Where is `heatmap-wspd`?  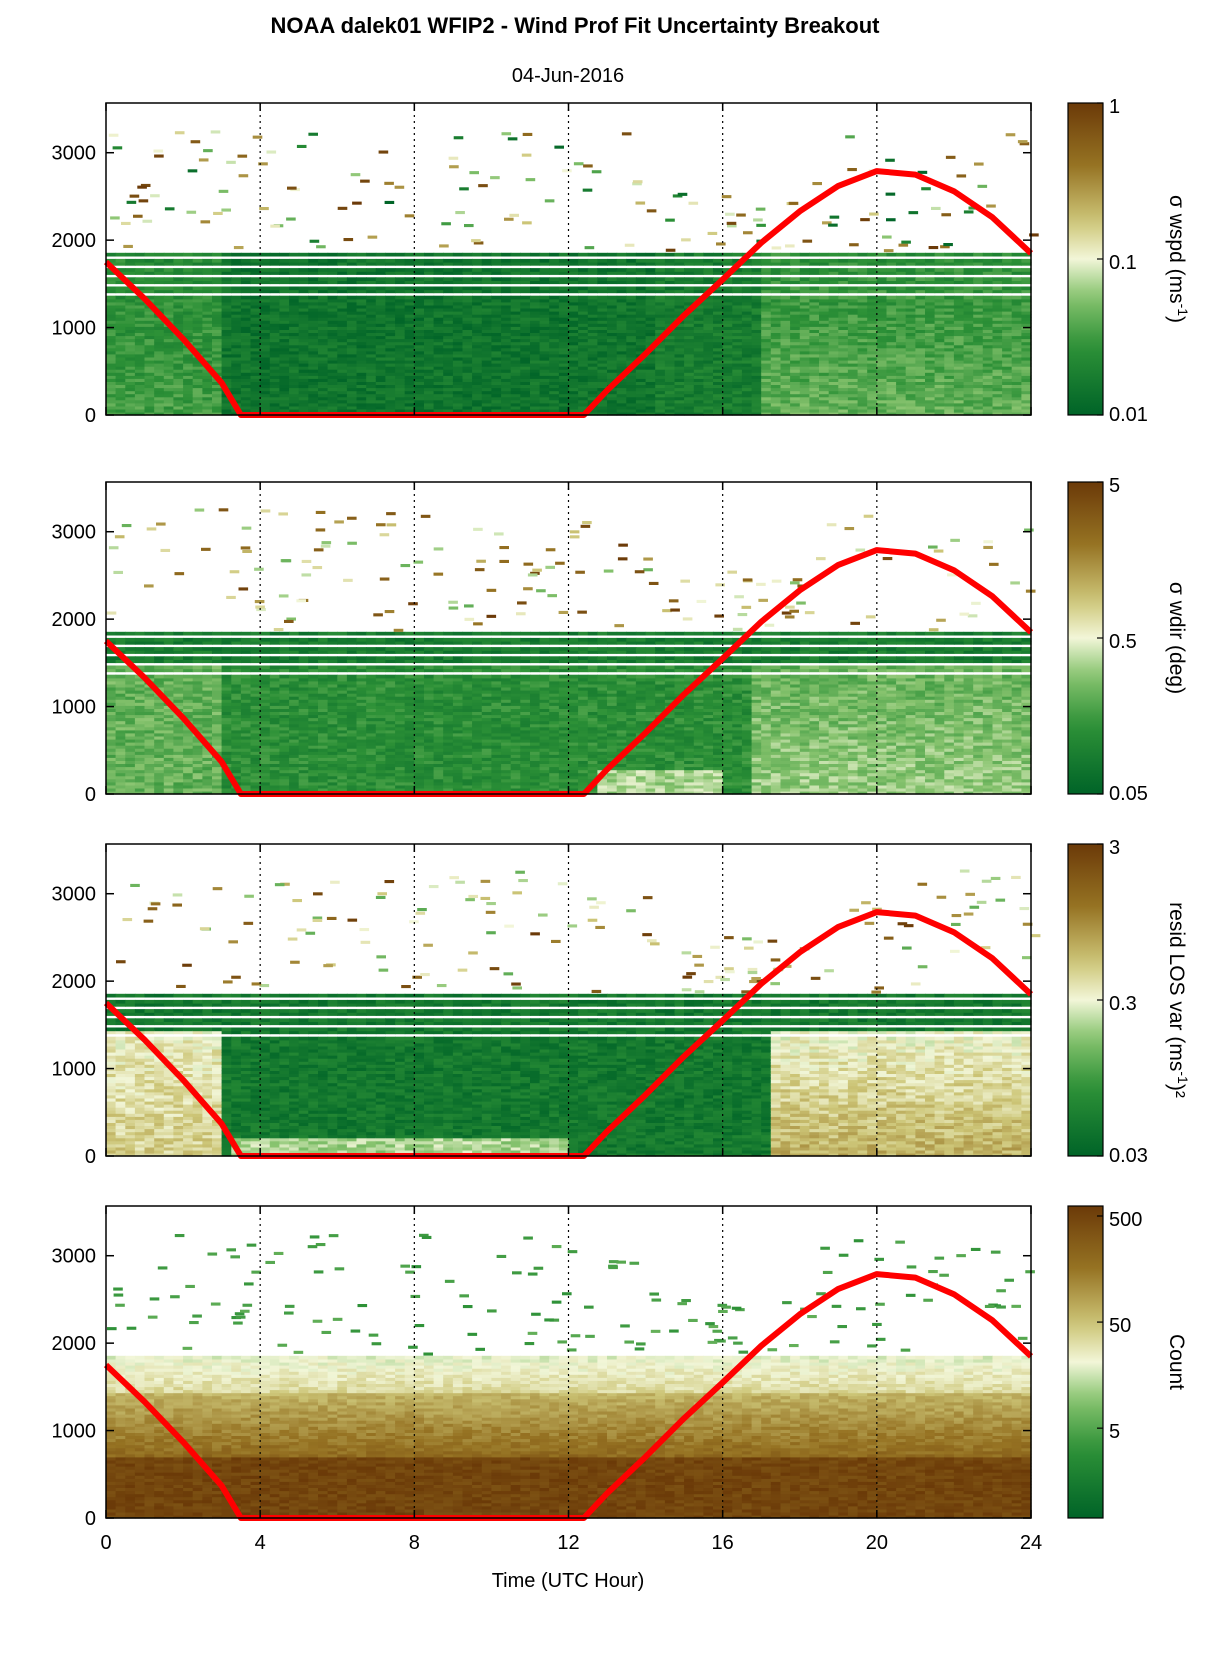
heatmap-wspd is located at coordinates (572, 273).